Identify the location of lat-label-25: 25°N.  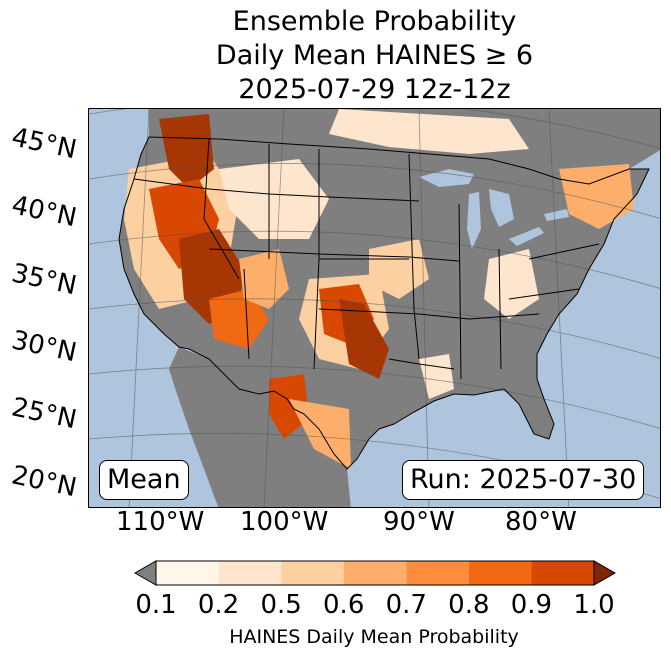
(44, 414).